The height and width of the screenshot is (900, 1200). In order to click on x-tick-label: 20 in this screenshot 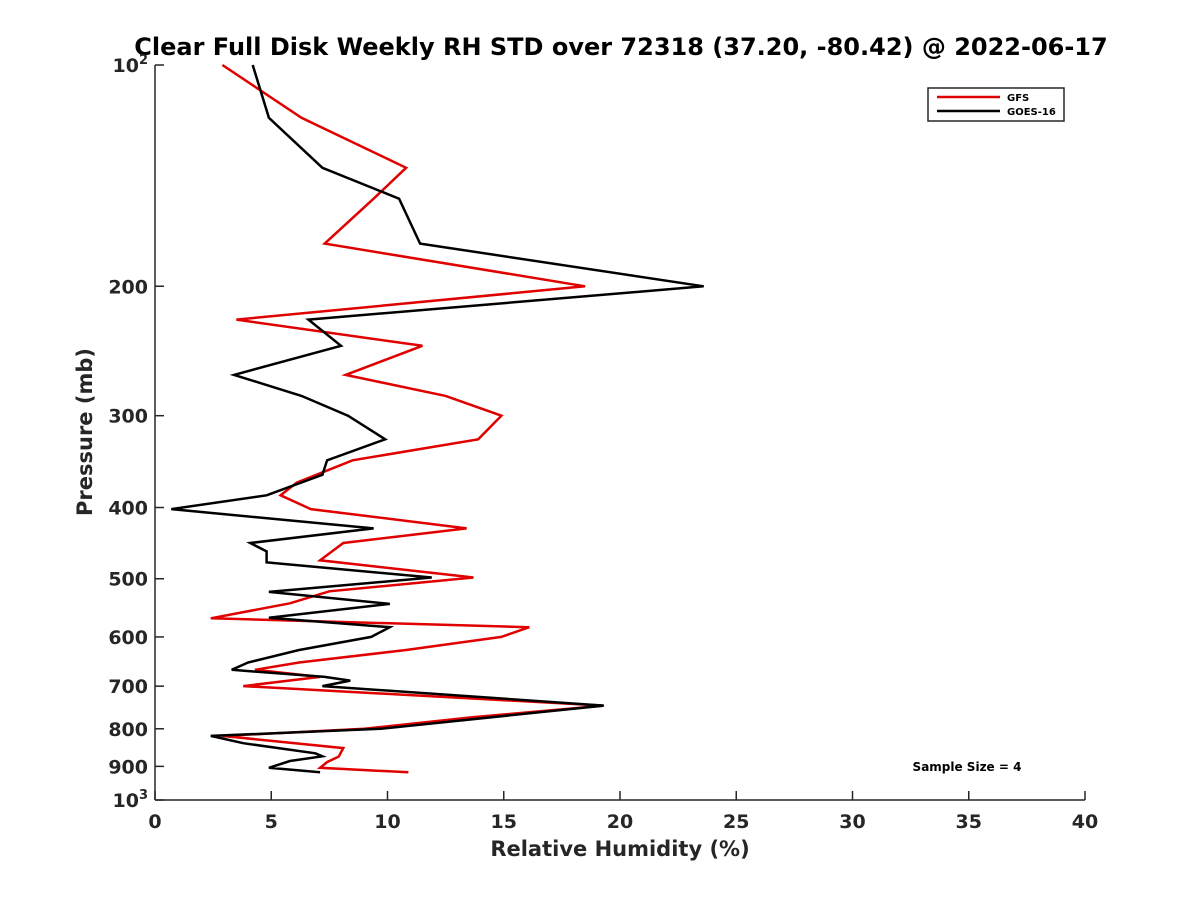, I will do `click(620, 822)`.